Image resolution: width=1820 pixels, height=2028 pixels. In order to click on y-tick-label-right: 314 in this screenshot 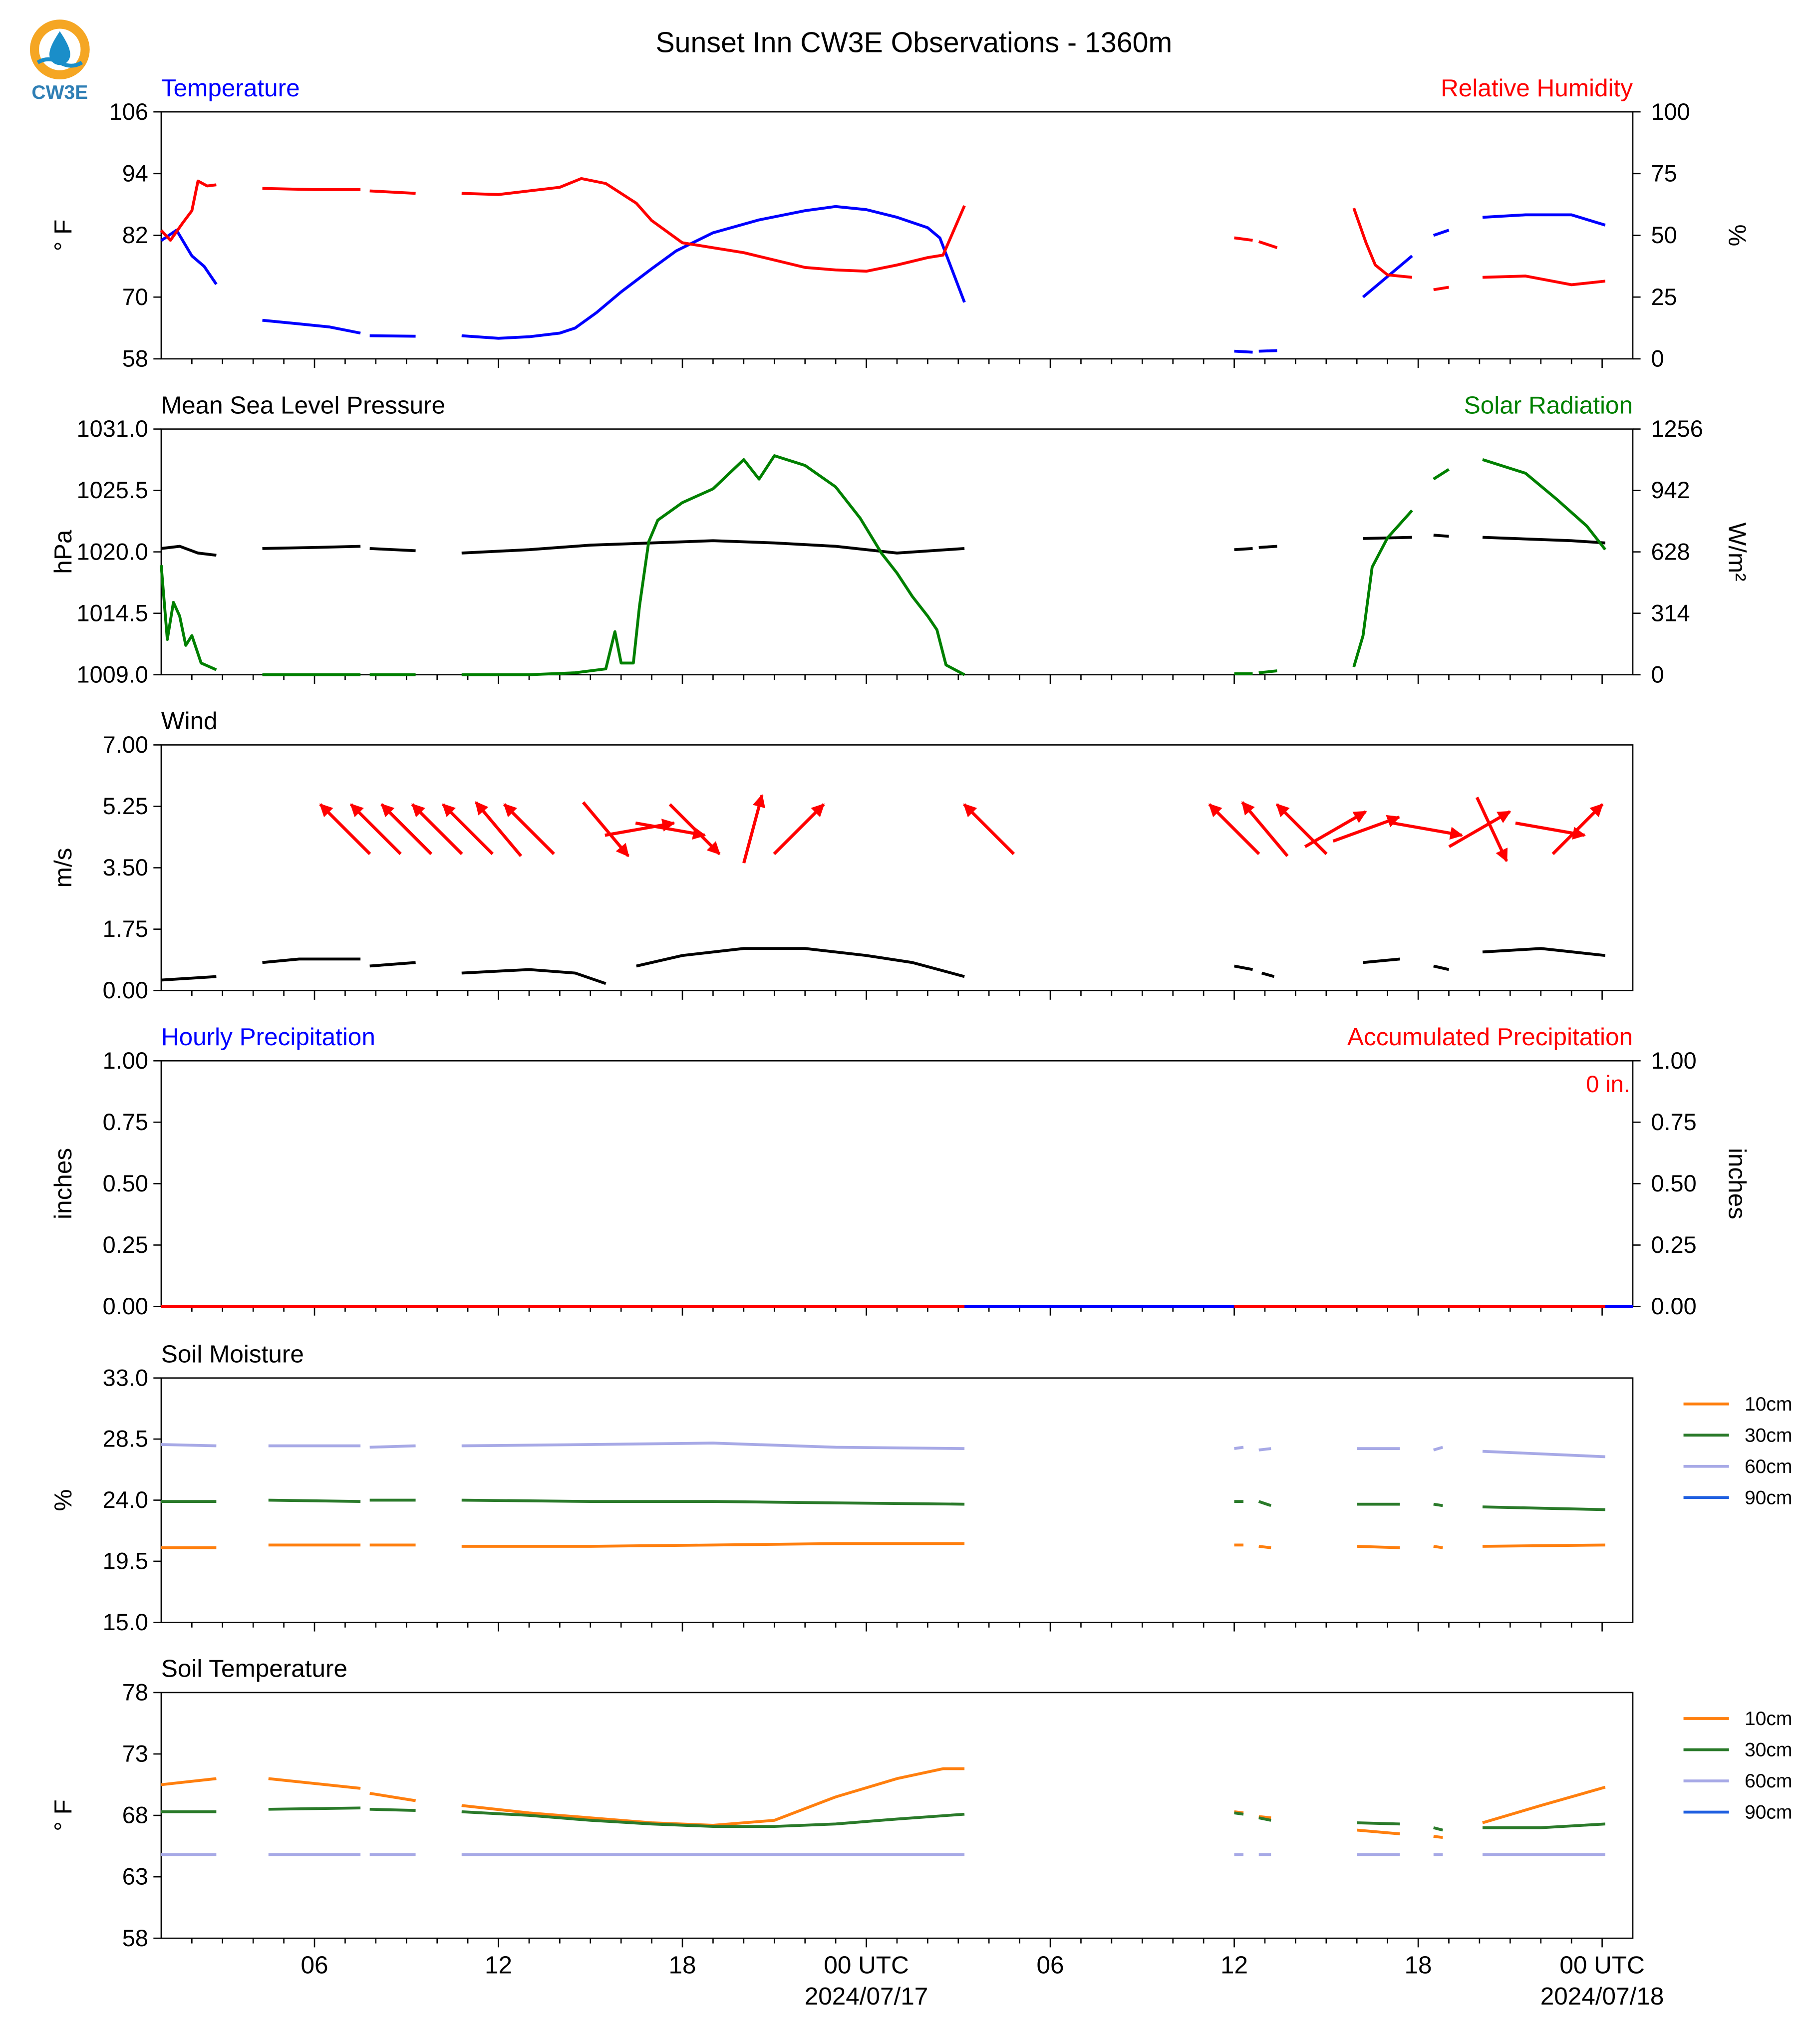, I will do `click(1670, 613)`.